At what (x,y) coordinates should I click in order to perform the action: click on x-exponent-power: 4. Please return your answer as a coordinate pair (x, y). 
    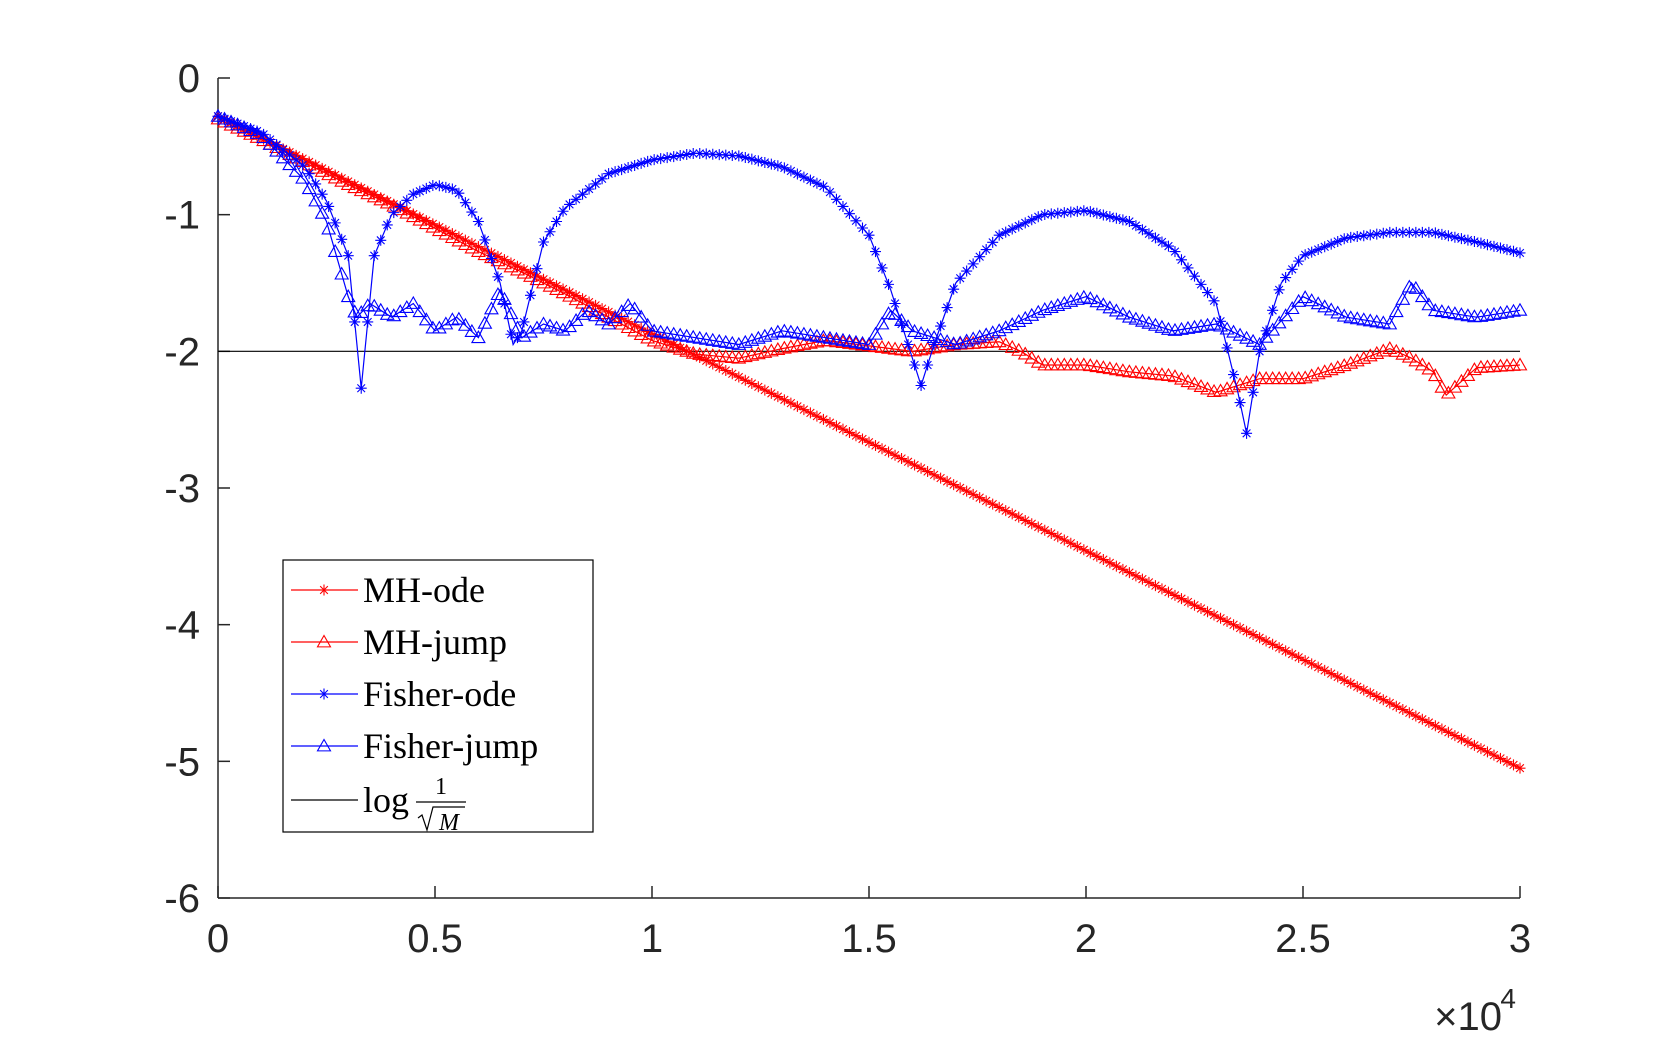
    Looking at the image, I should click on (1508, 998).